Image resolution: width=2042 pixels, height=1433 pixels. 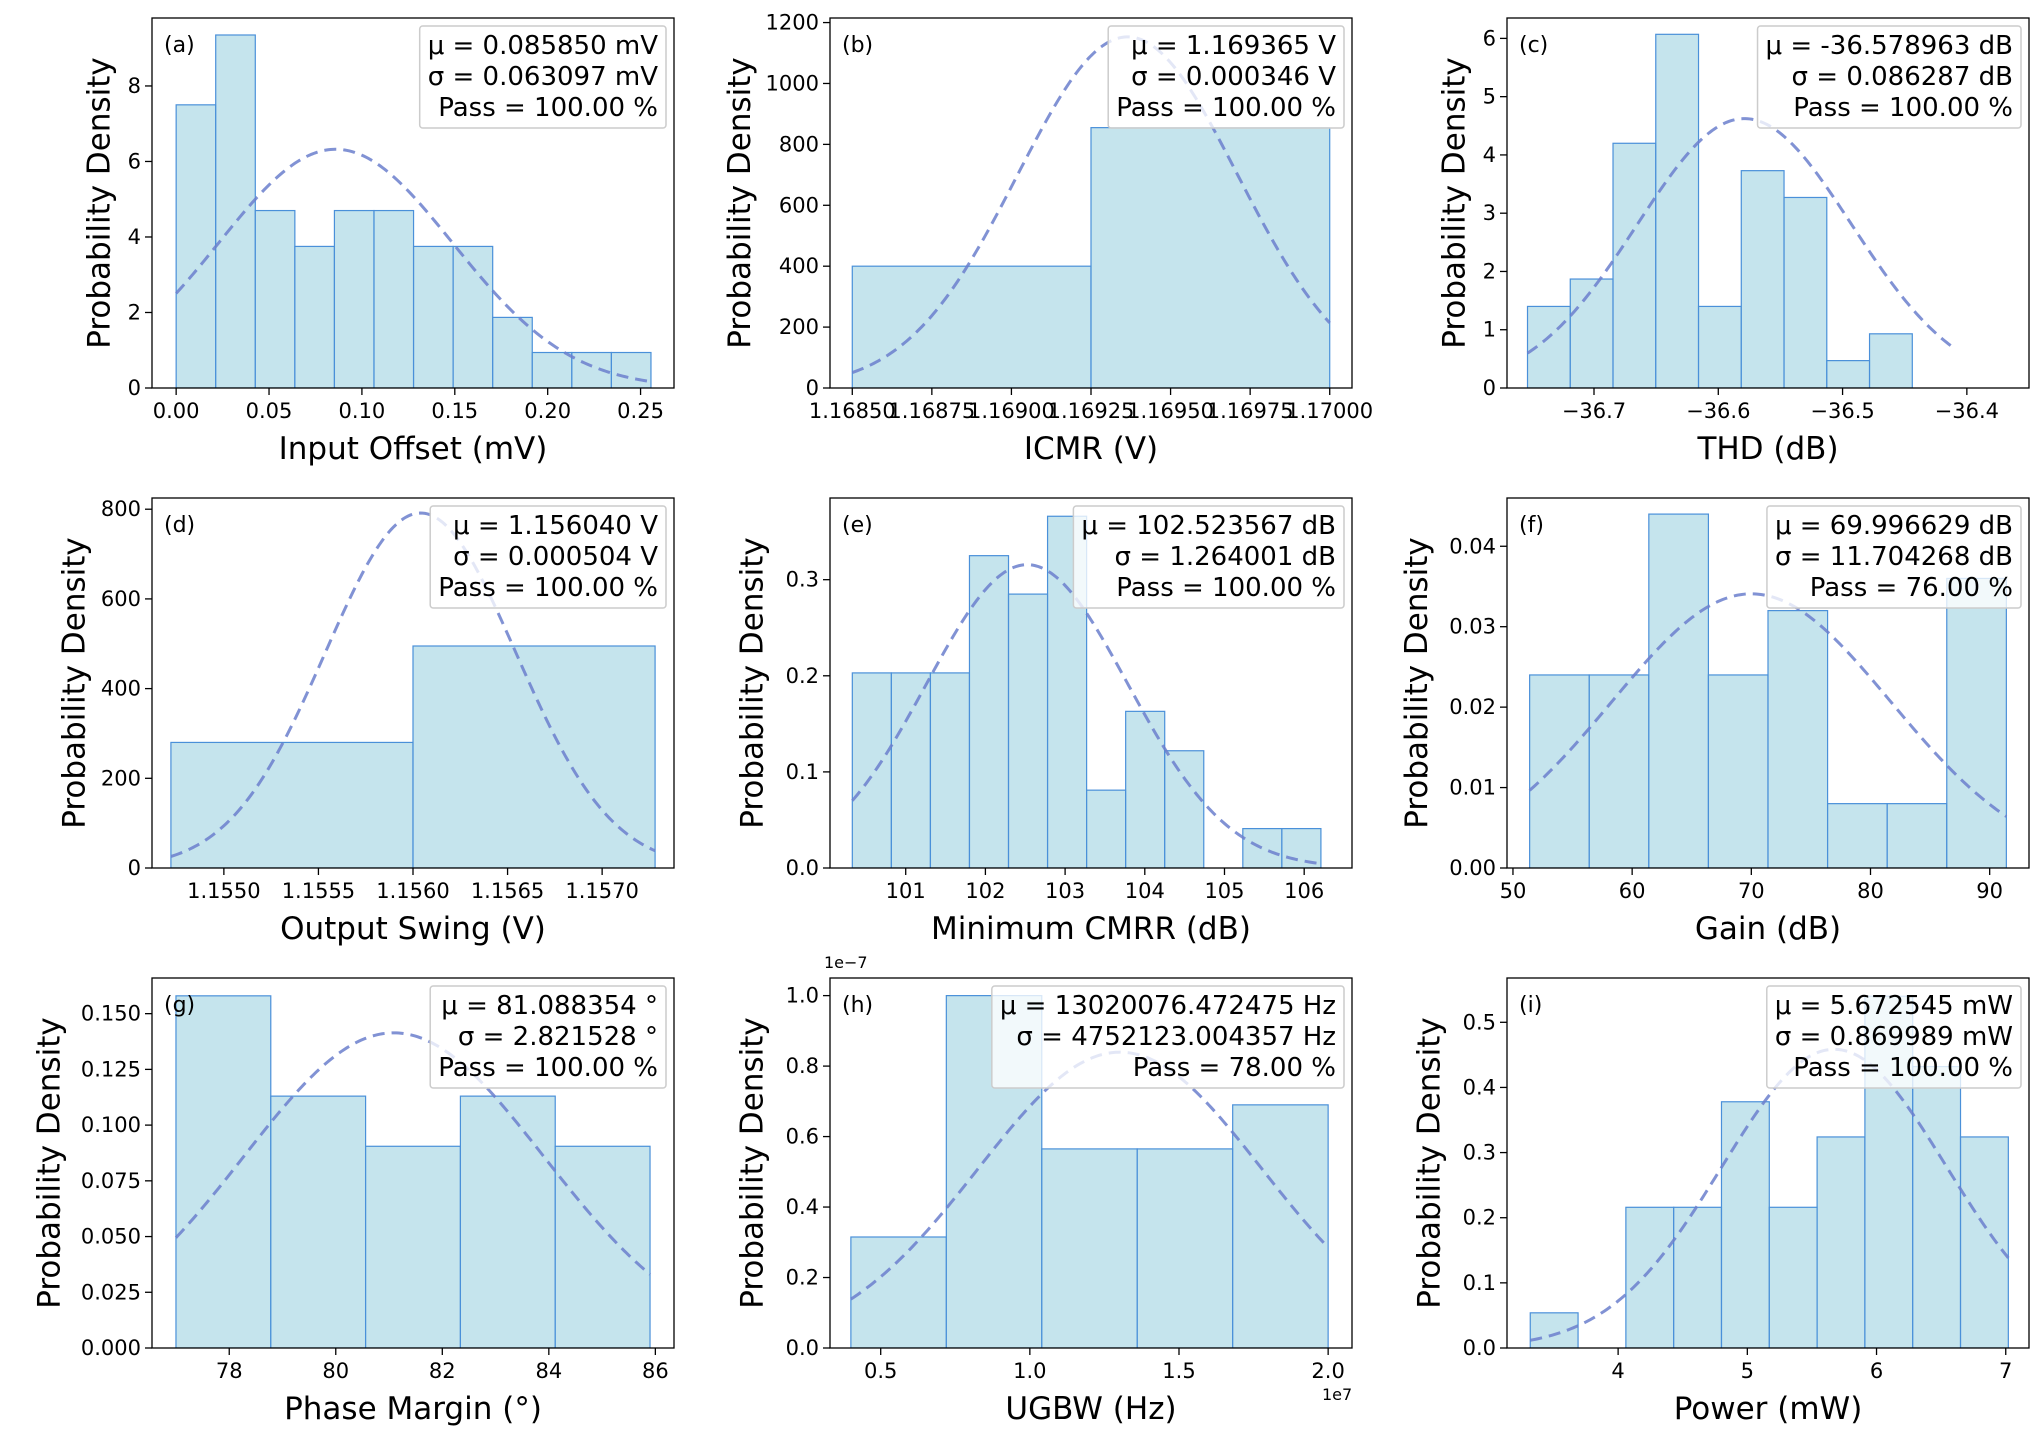 What do you see at coordinates (1233, 46) in the screenshot?
I see `stats-line: μ = 1.169365 V` at bounding box center [1233, 46].